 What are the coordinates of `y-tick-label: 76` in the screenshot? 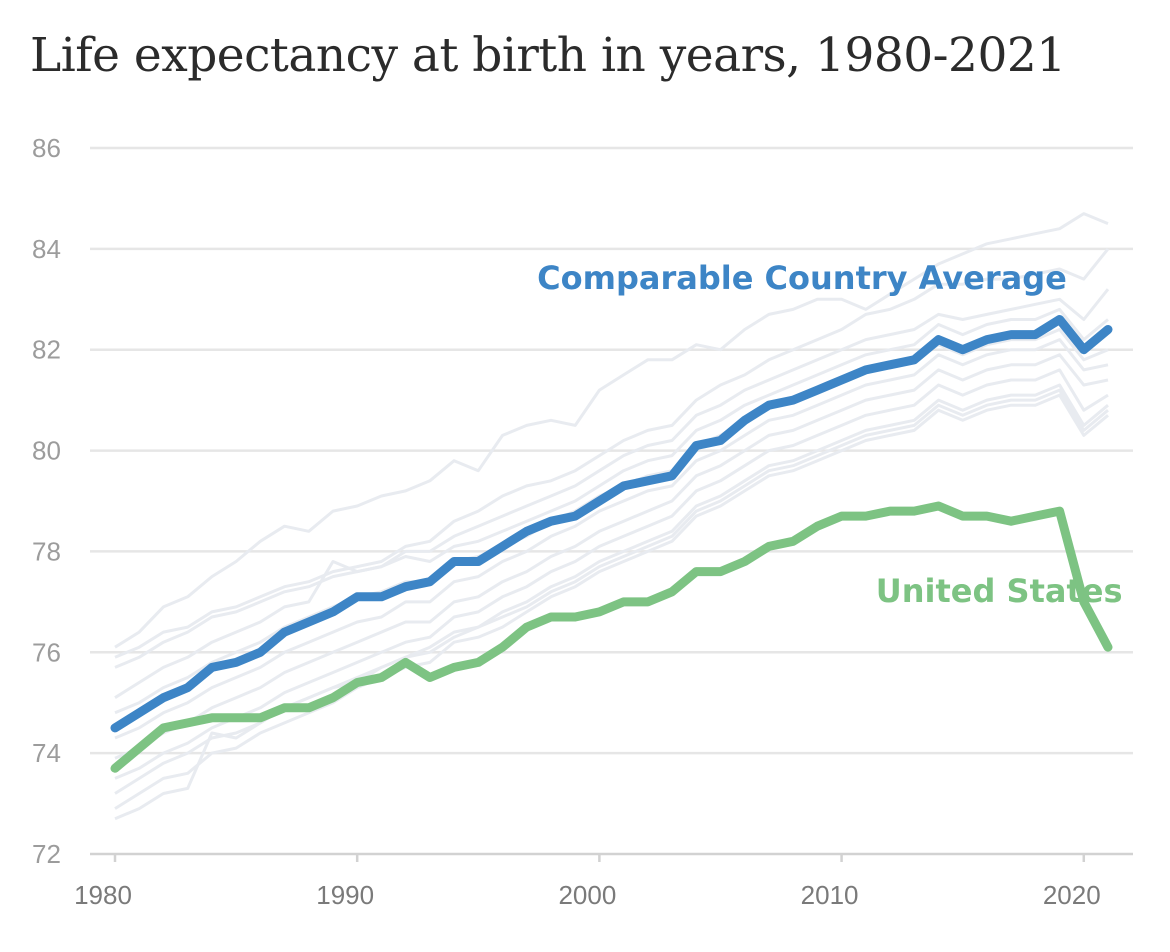 It's located at (46, 652).